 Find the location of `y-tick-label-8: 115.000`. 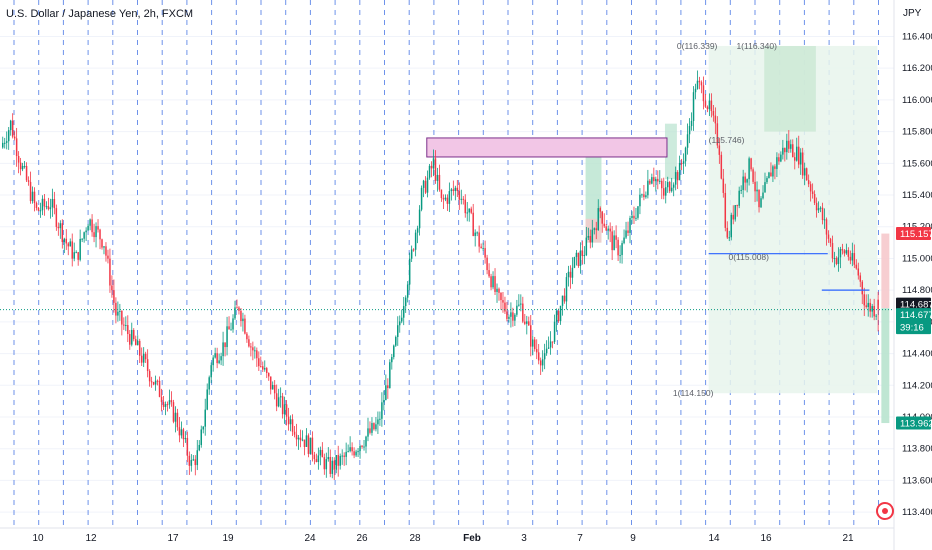

y-tick-label-8: 115.000 is located at coordinates (917, 258).